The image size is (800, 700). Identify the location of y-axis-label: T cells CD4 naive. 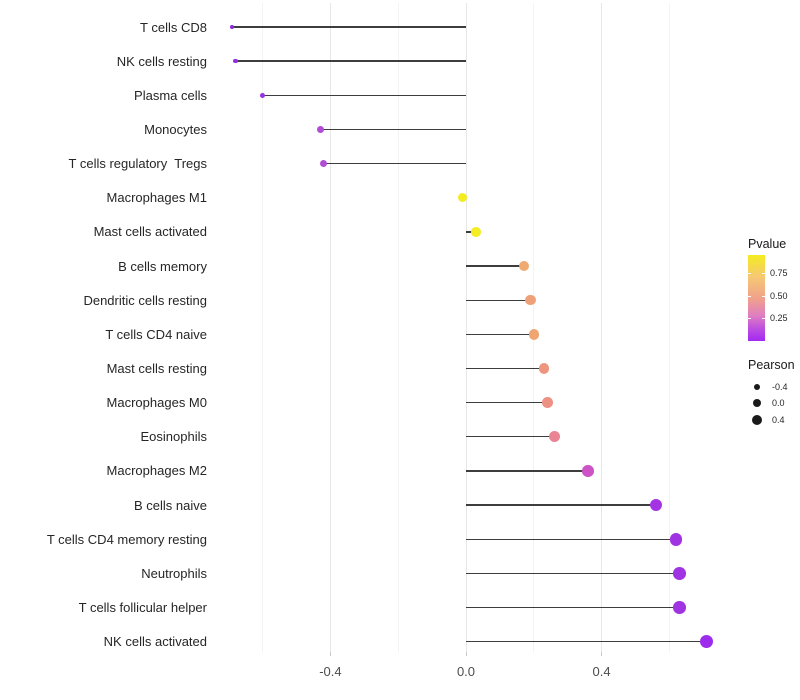
(156, 334).